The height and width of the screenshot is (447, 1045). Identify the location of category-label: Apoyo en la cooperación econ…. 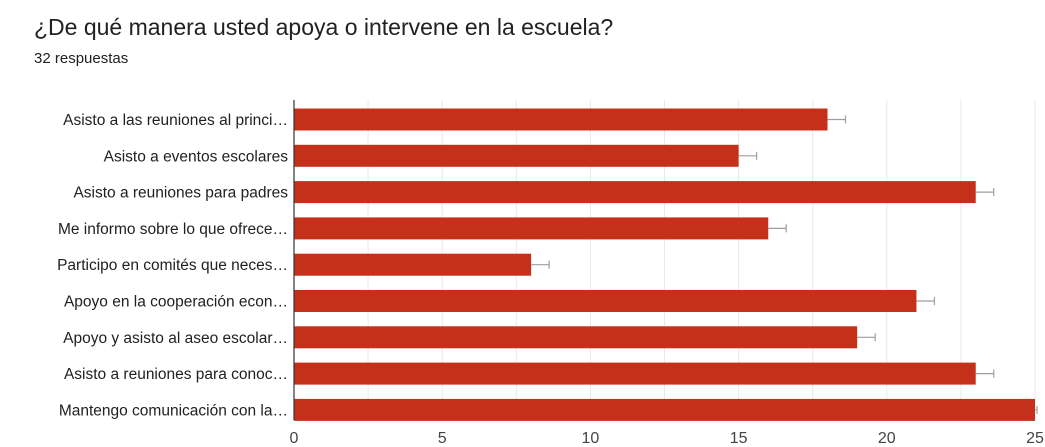
(176, 302).